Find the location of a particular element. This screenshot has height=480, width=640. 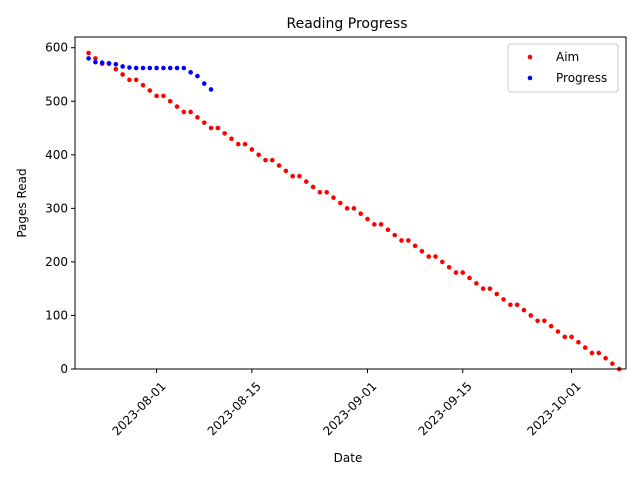

y-tick-label: 600 is located at coordinates (56, 48).